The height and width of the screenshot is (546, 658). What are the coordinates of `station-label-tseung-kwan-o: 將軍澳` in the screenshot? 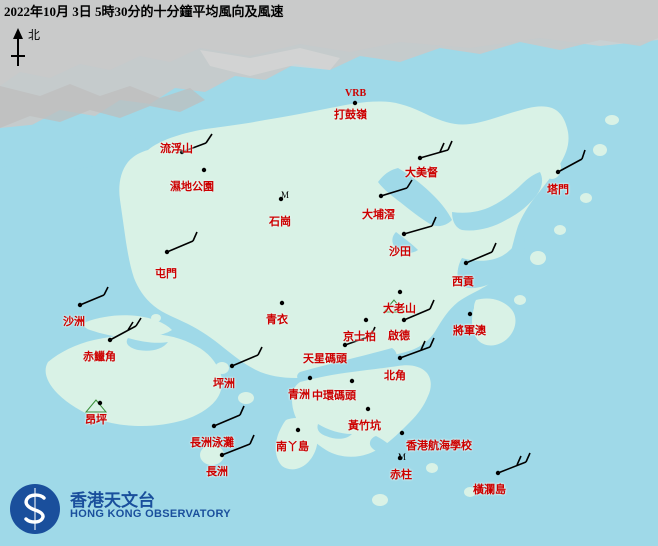 It's located at (469, 331).